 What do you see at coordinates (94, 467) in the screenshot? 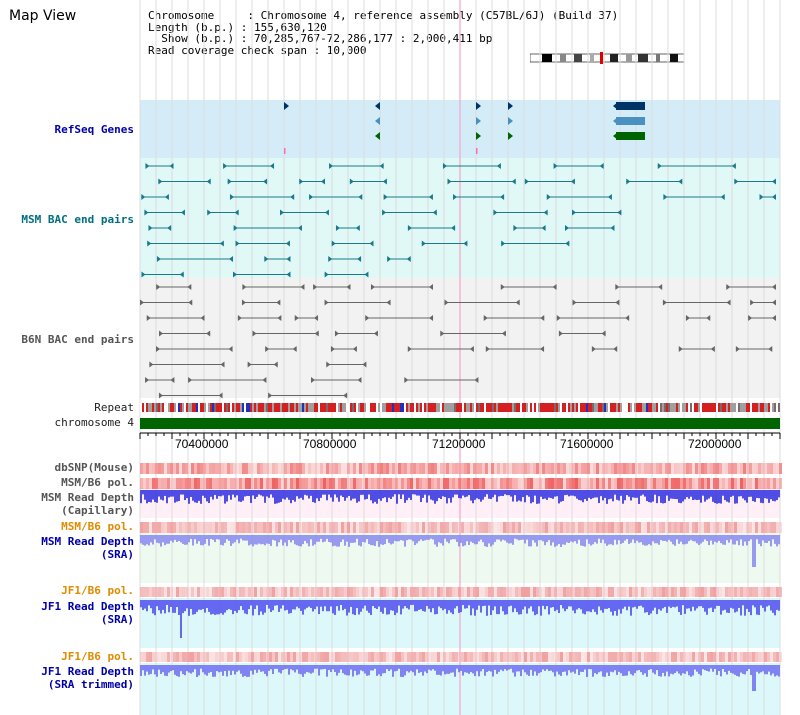
I see `track-label-dbsnp: dbSNP(Mouse)` at bounding box center [94, 467].